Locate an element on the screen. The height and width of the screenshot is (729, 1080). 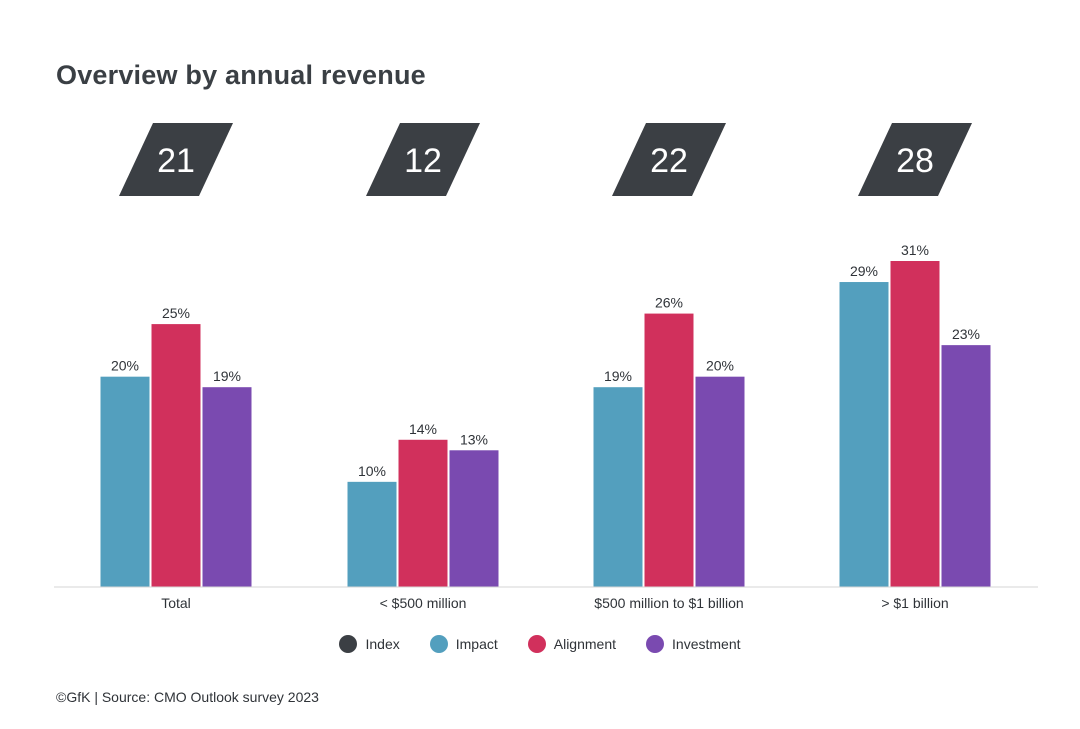
legend-label-alignment: Alignment is located at coordinates (585, 644).